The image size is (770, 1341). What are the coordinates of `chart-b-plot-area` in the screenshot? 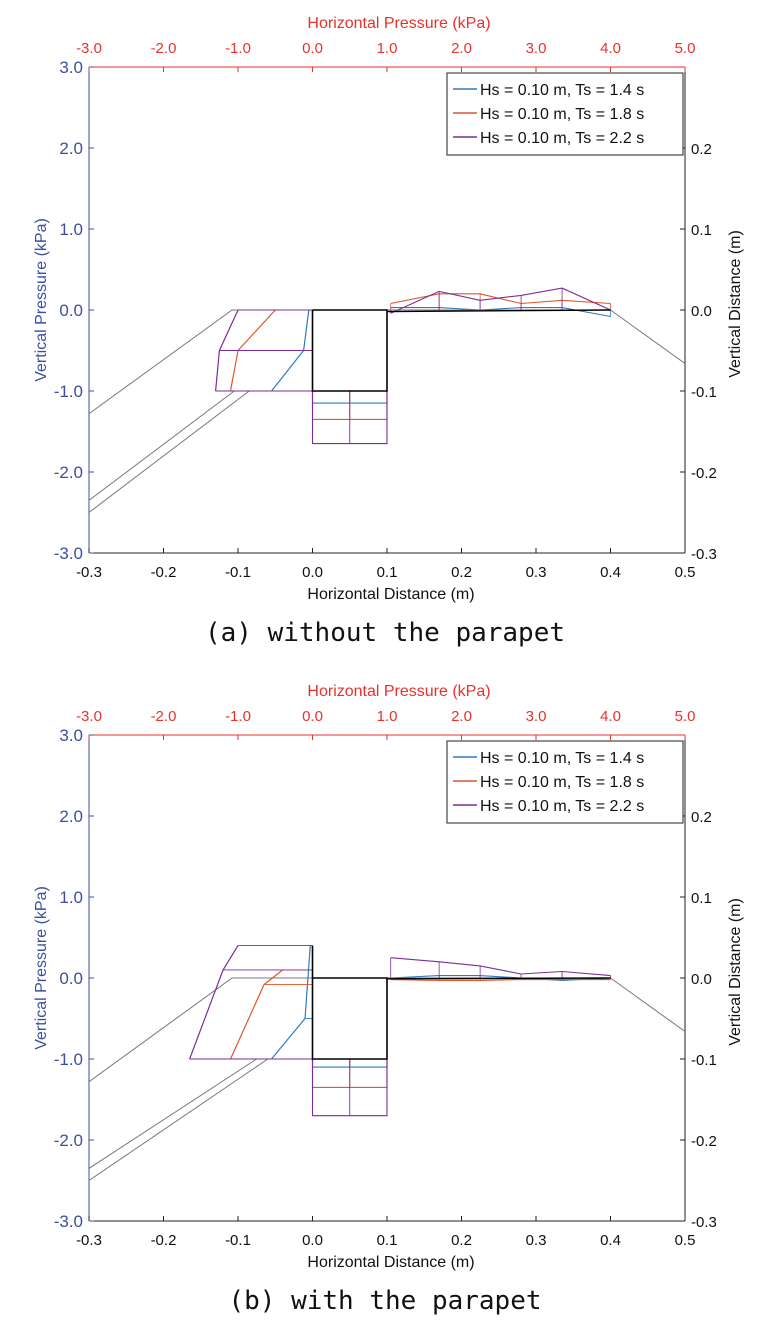 It's located at (387, 1063).